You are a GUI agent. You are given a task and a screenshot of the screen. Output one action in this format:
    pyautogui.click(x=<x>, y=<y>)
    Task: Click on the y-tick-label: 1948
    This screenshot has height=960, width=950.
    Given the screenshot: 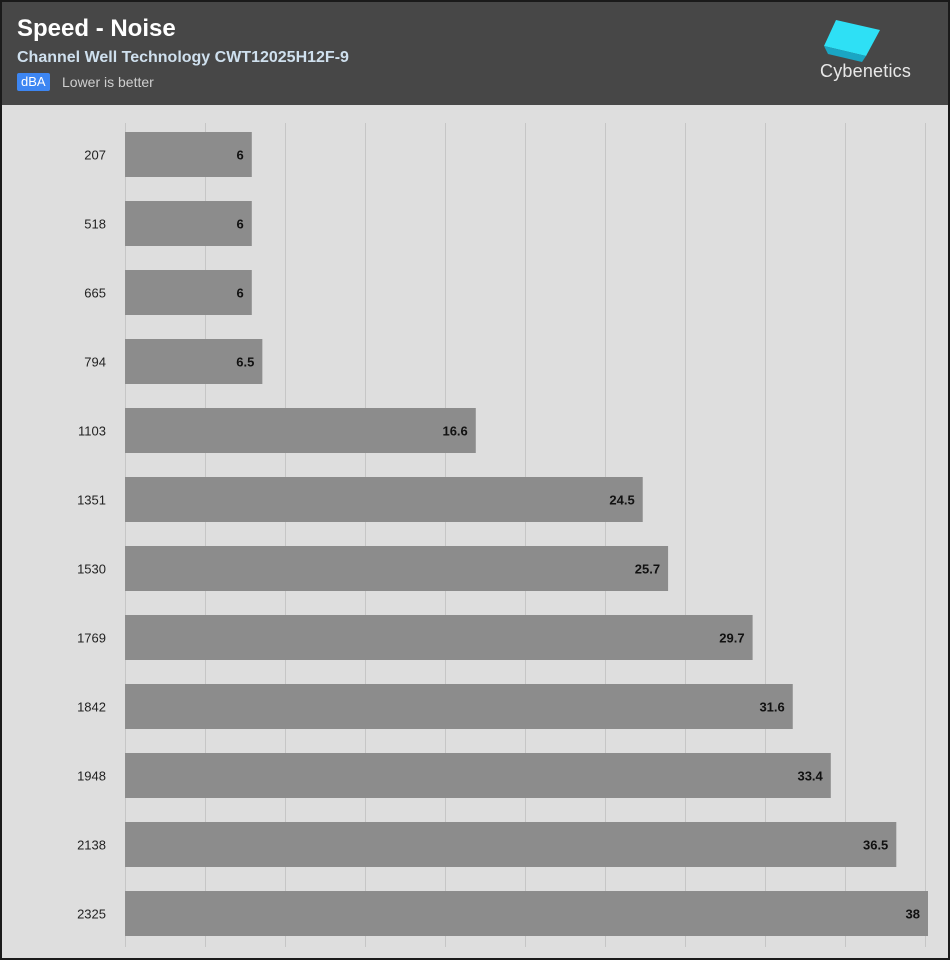 What is the action you would take?
    pyautogui.click(x=91, y=776)
    